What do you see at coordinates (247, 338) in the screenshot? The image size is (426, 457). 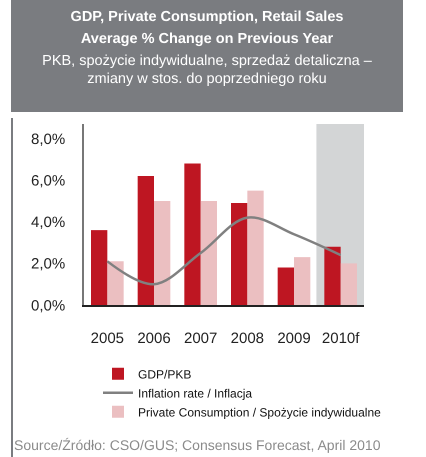 I see `x-tick-label: 2008` at bounding box center [247, 338].